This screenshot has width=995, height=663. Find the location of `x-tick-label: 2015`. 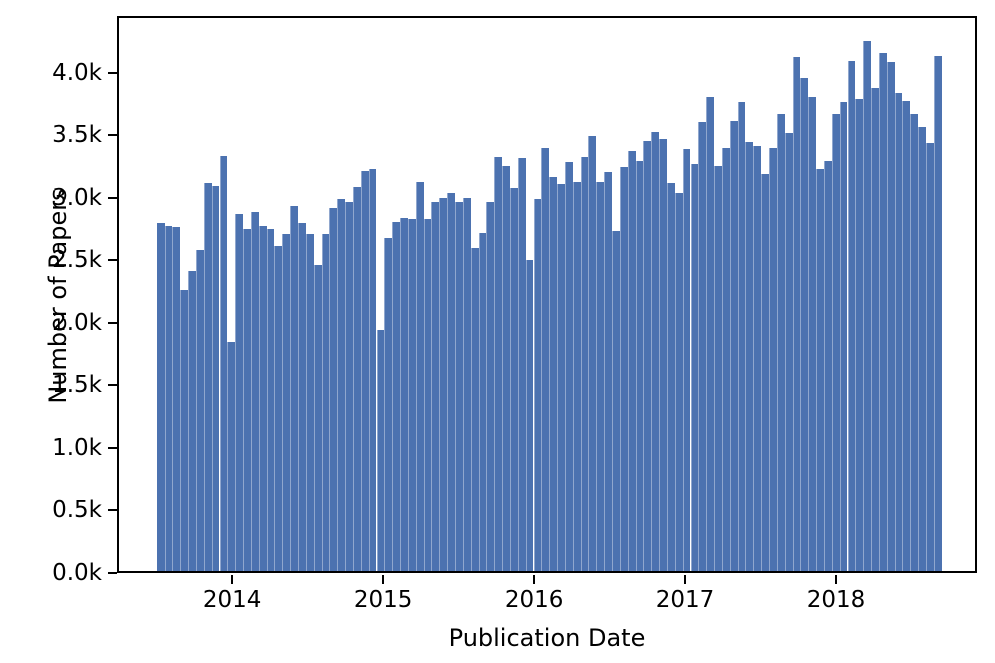

x-tick-label: 2015 is located at coordinates (383, 600).